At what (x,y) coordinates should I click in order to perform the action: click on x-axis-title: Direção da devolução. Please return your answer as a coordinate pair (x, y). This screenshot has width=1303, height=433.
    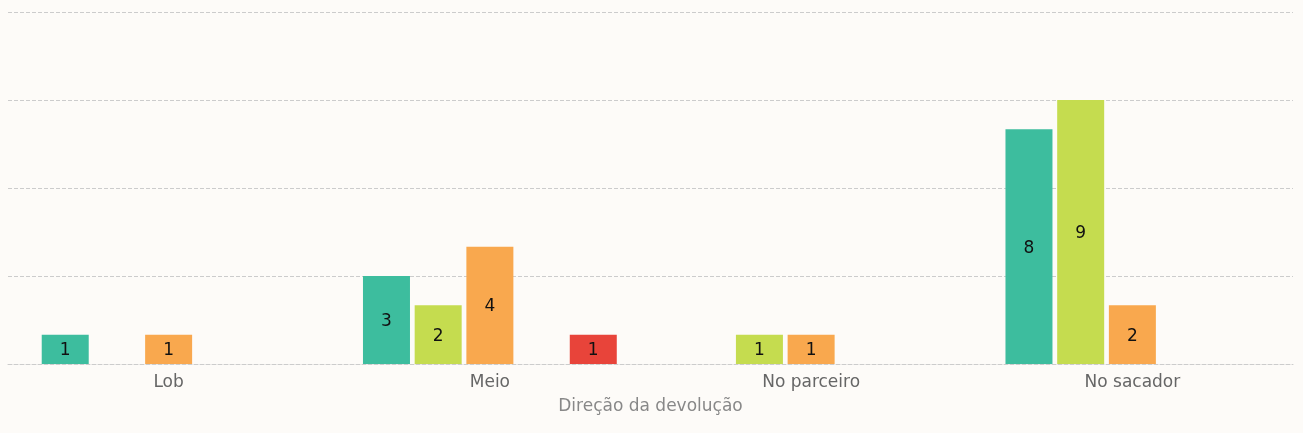
    Looking at the image, I should click on (650, 404).